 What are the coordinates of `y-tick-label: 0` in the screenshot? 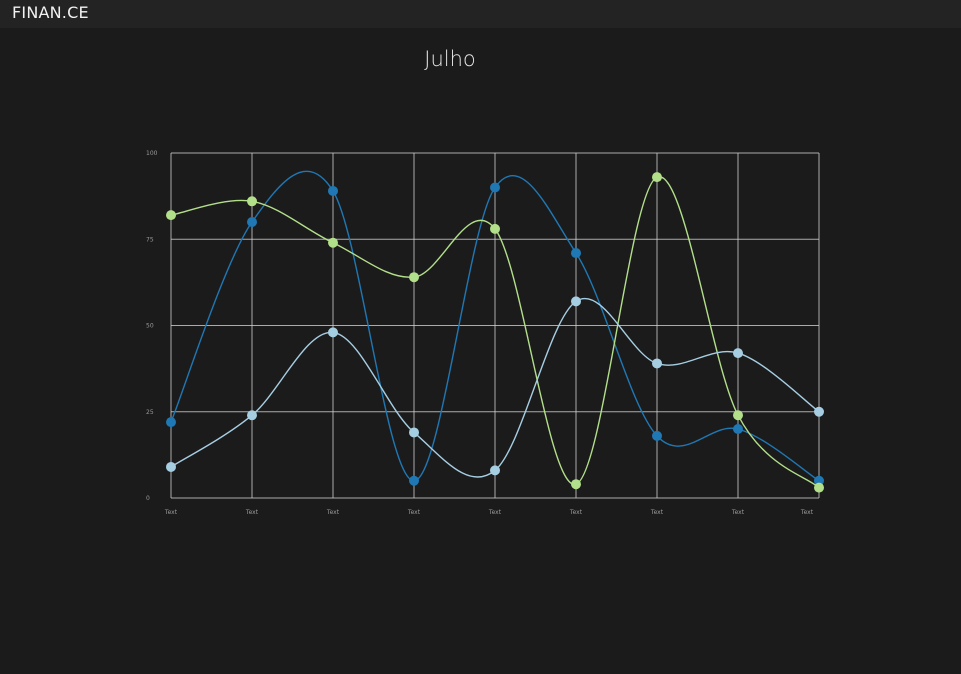 It's located at (148, 498).